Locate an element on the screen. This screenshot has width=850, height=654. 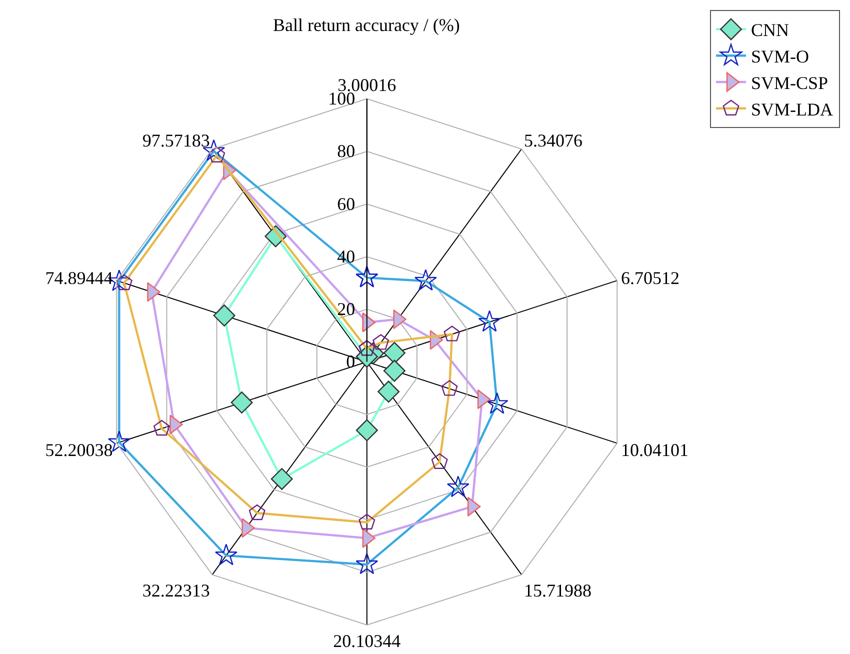
legend-label: SVM-O is located at coordinates (780, 56).